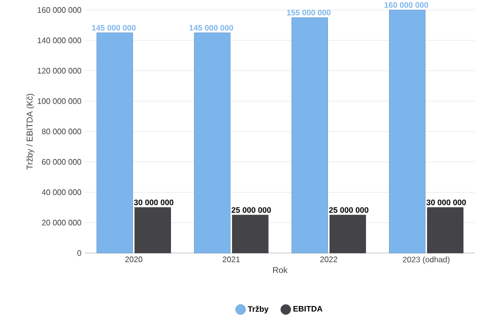 This screenshot has width=480, height=320. What do you see at coordinates (280, 269) in the screenshot?
I see `x-axis-title: Rok` at bounding box center [280, 269].